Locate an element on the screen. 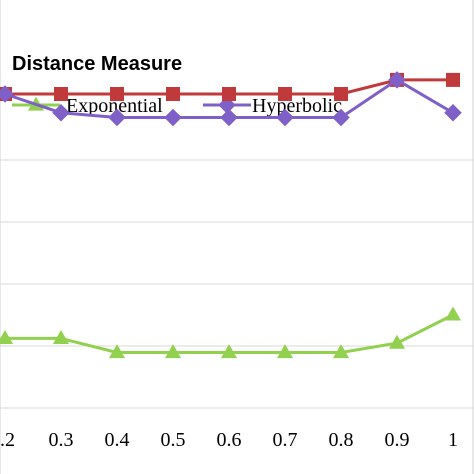 The image size is (474, 474). x-tick-label-8: 0.9 is located at coordinates (397, 440).